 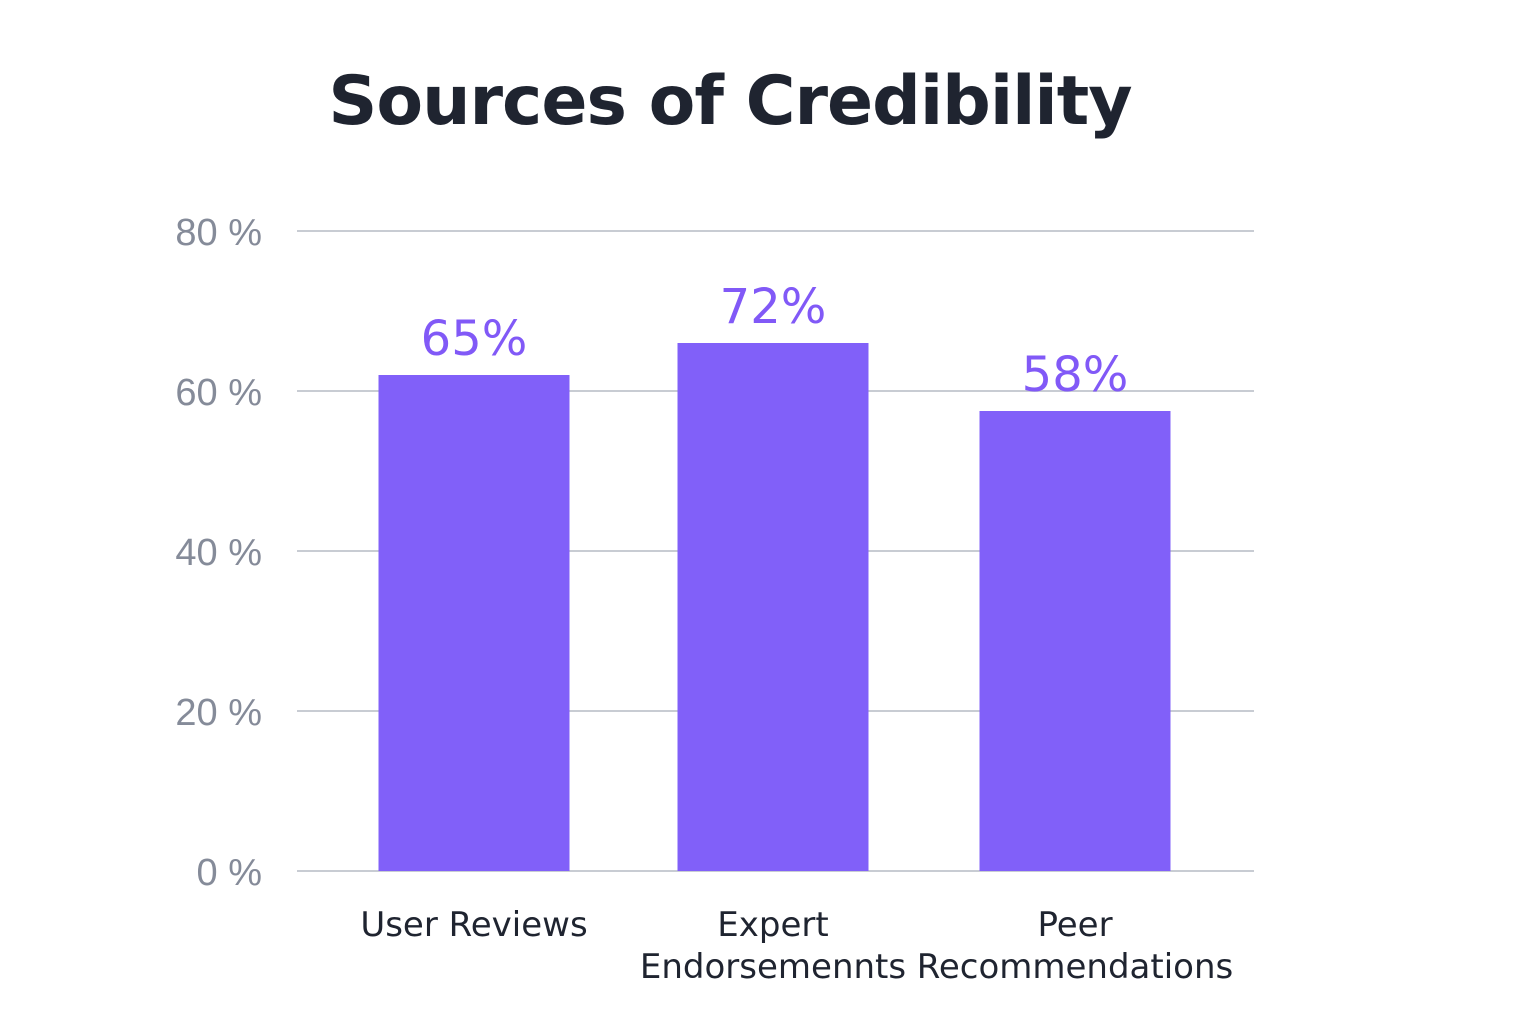 I want to click on data-labels: 65% 72% 58%, so click(x=775, y=341).